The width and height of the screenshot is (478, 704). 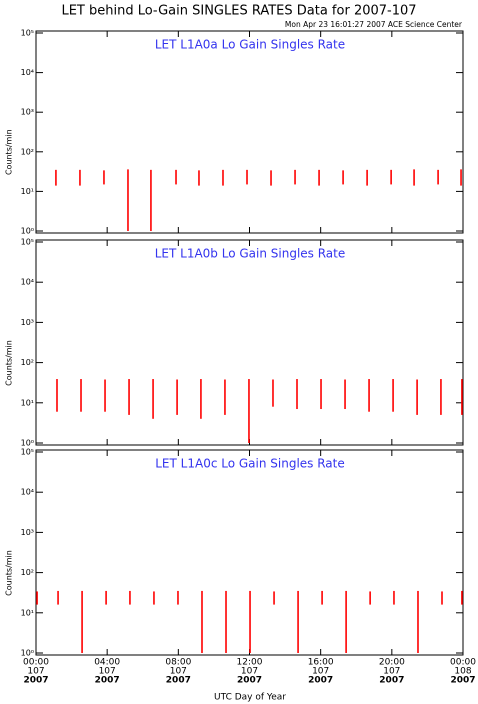 I want to click on x-tick-label: 12:00, so click(x=250, y=663).